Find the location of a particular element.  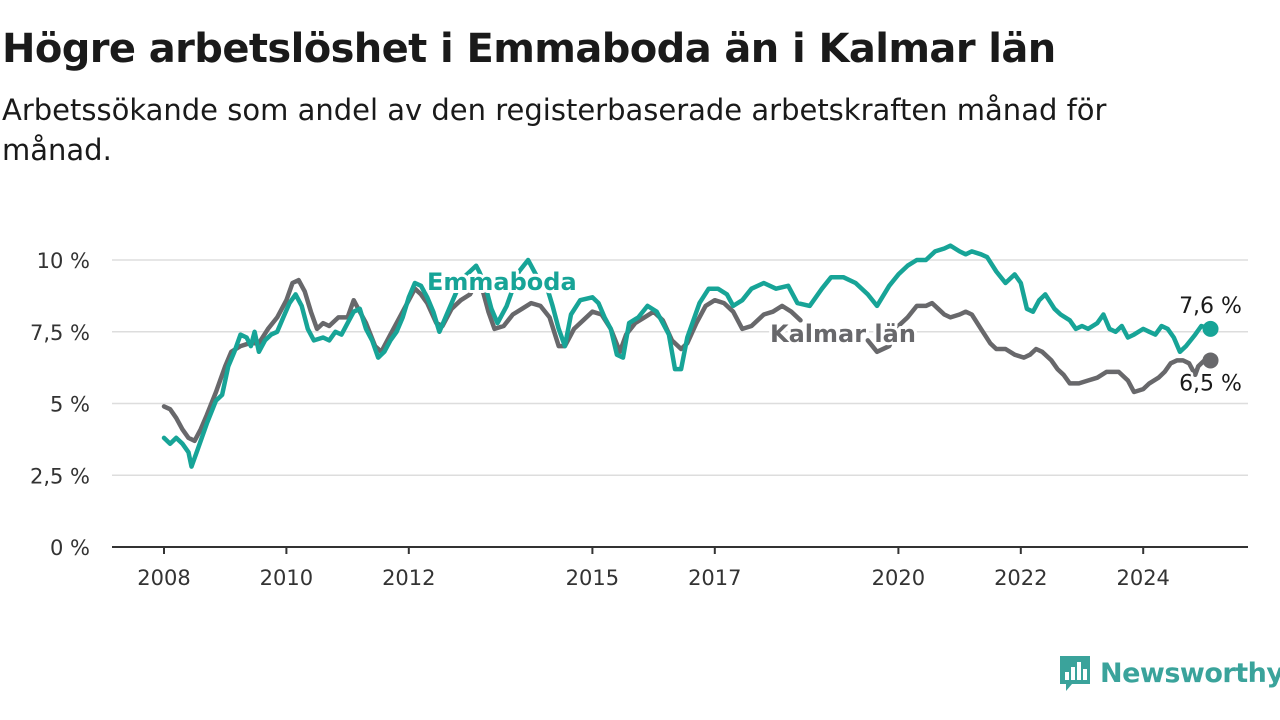

labels: Emmaboda Kalmar län 7,6 % 6,5 % is located at coordinates (834, 332).